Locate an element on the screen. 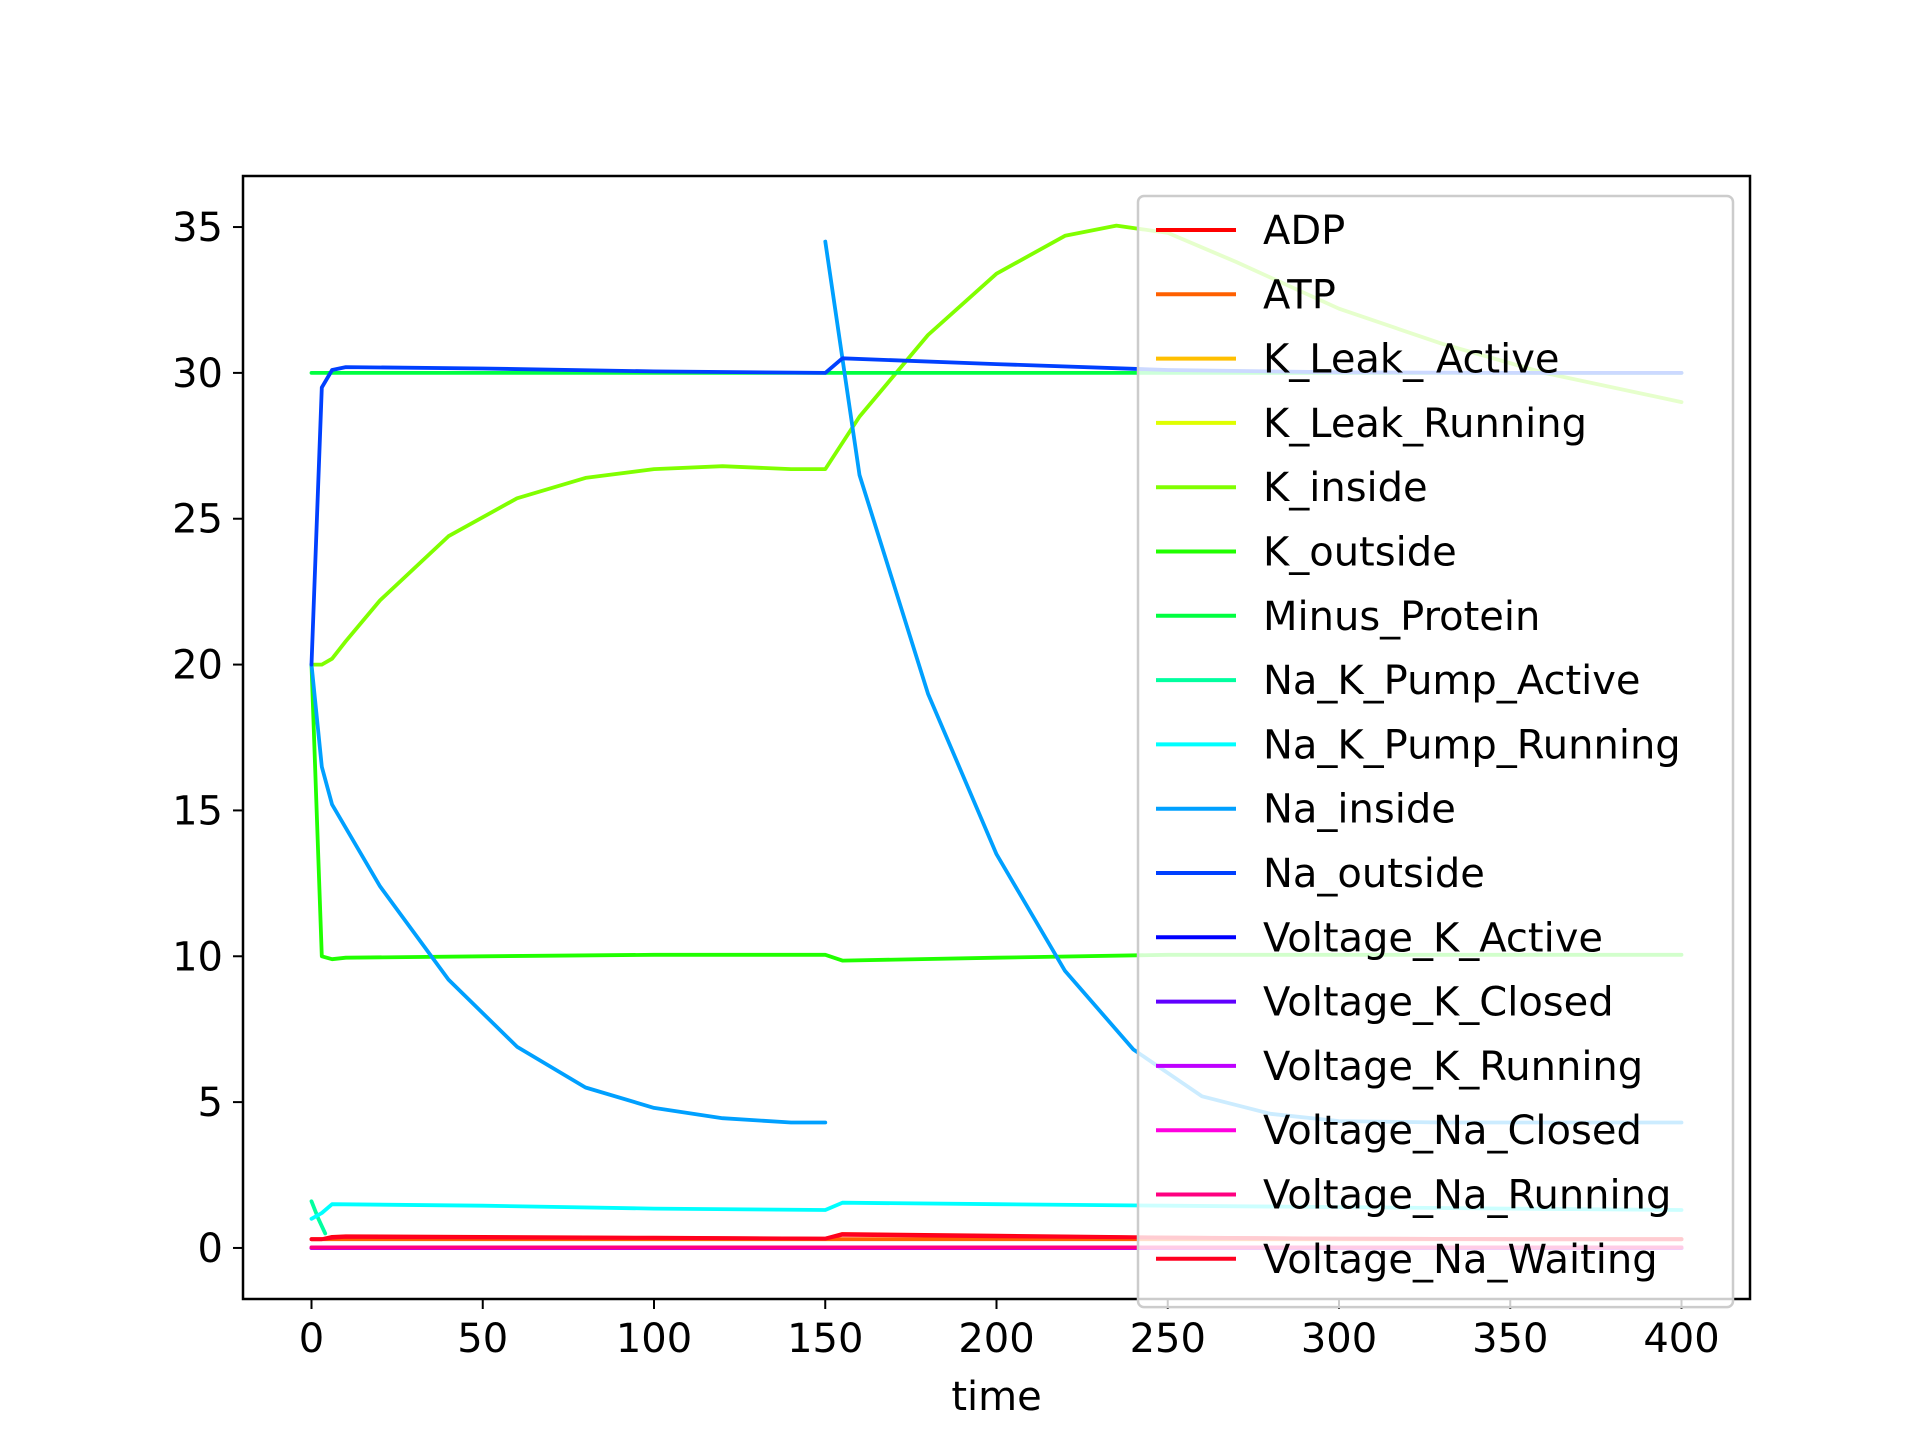 The width and height of the screenshot is (1920, 1440). legend-entry-label: Voltage_K_Closed is located at coordinates (1438, 1003).